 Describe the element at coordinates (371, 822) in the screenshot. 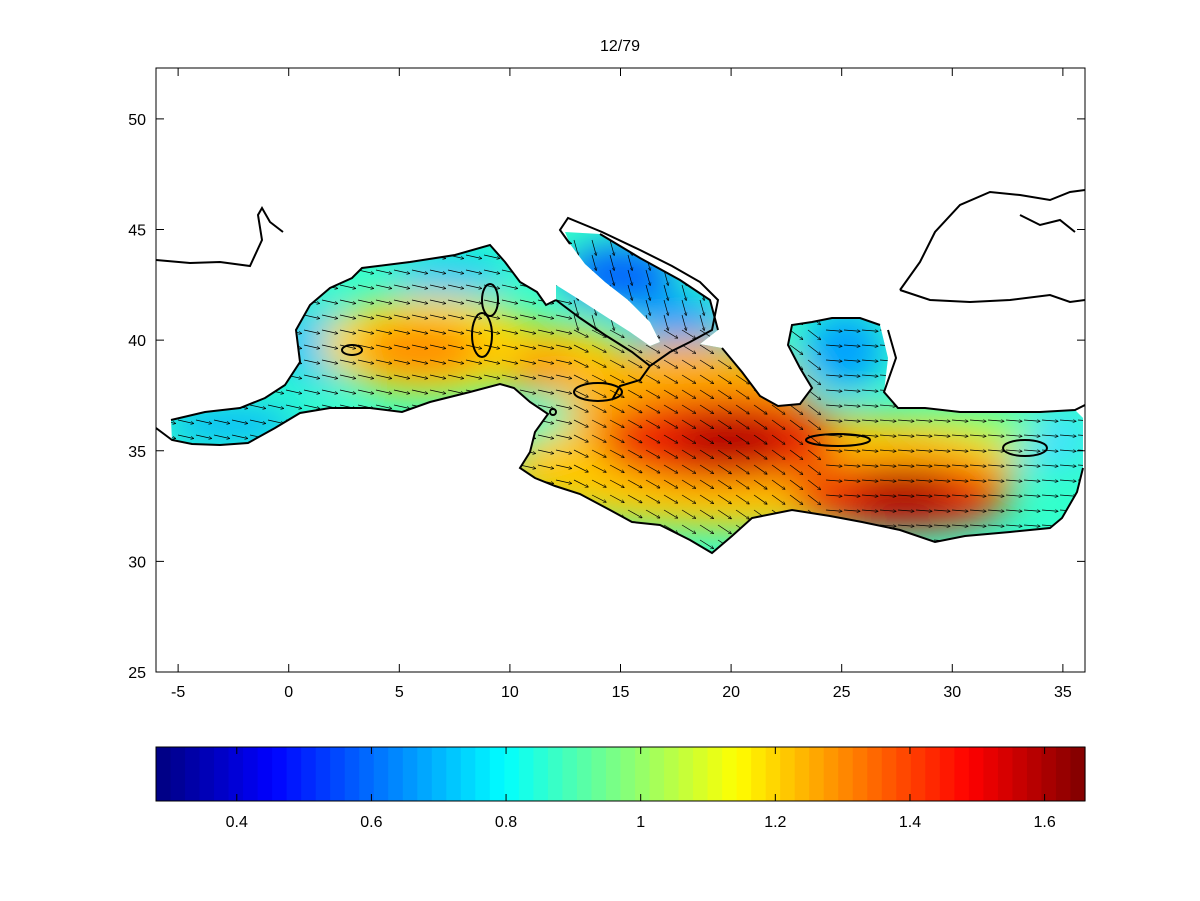

I see `colorbar-tick-label: 0.6` at that location.